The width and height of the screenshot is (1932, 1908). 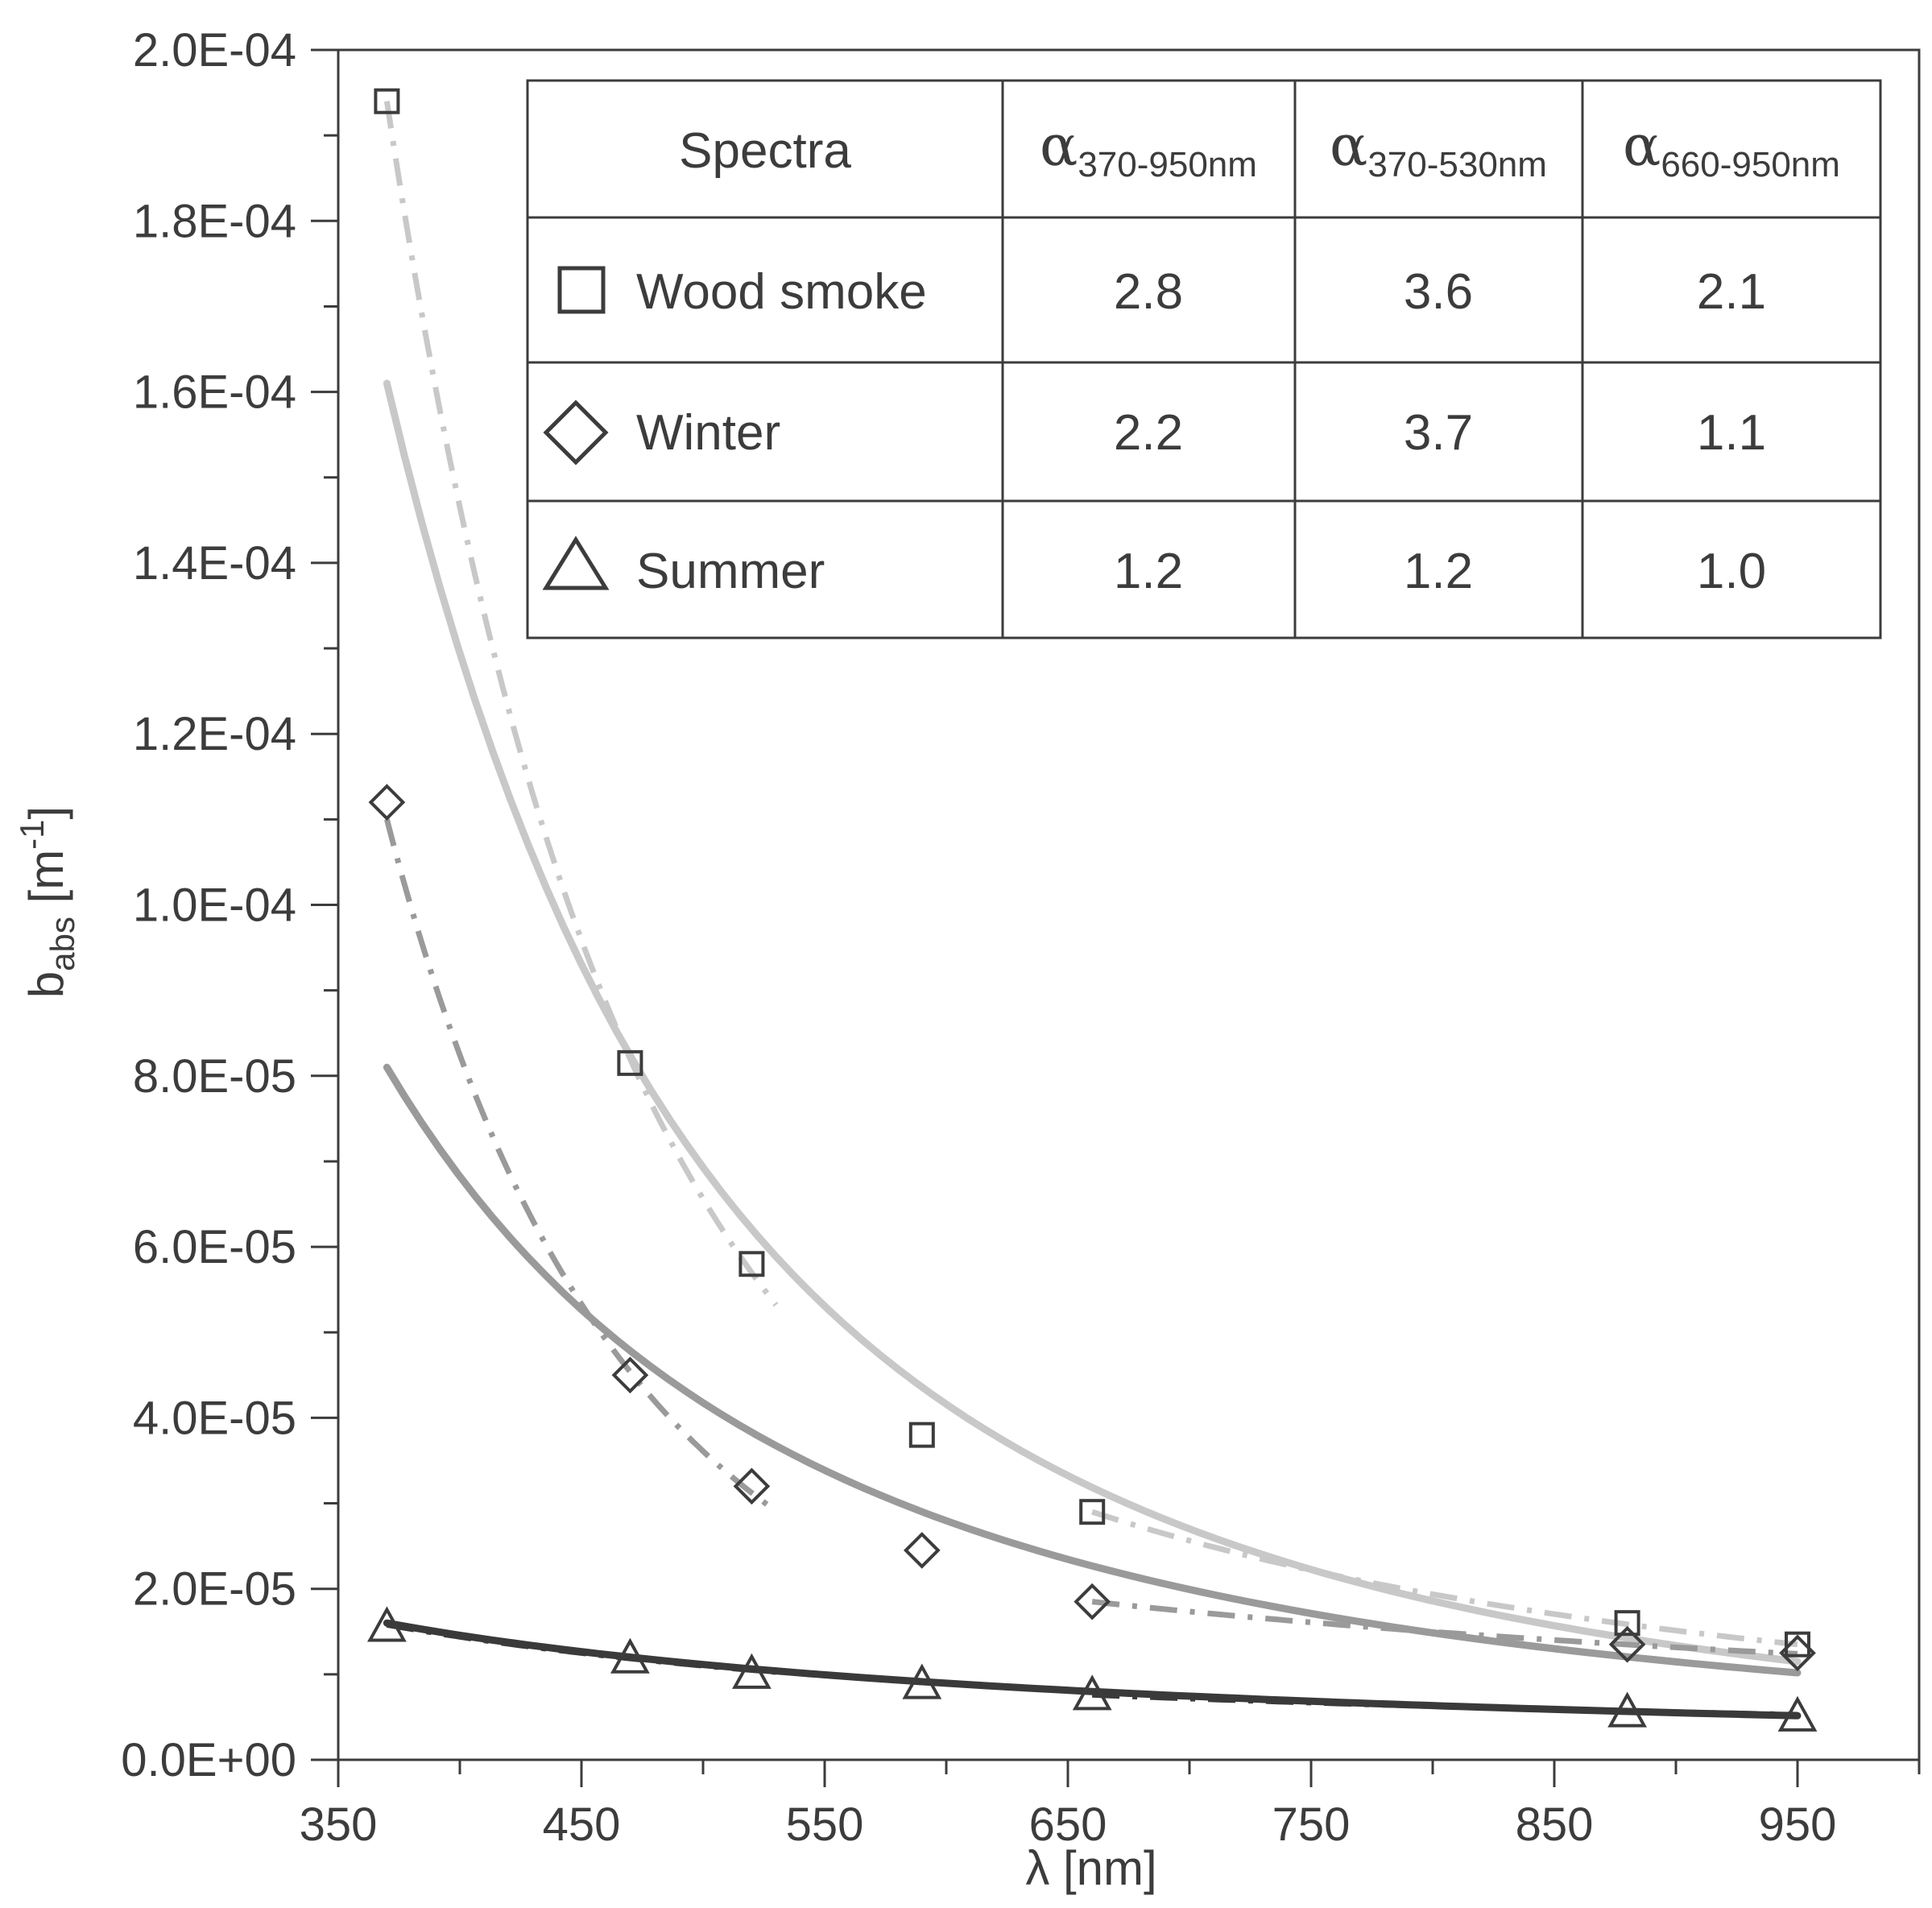 What do you see at coordinates (765, 151) in the screenshot?
I see `table-header-spectra: Spectra` at bounding box center [765, 151].